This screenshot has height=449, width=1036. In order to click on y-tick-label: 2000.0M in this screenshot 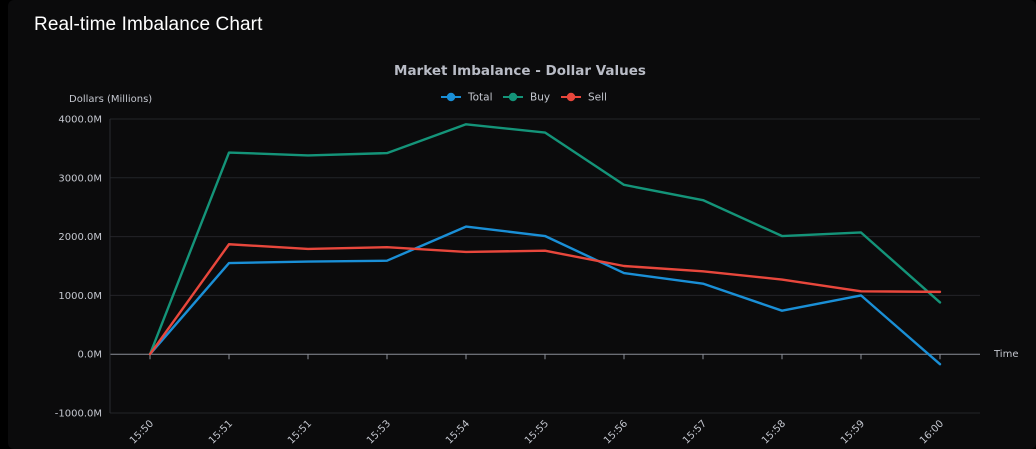, I will do `click(80, 237)`.